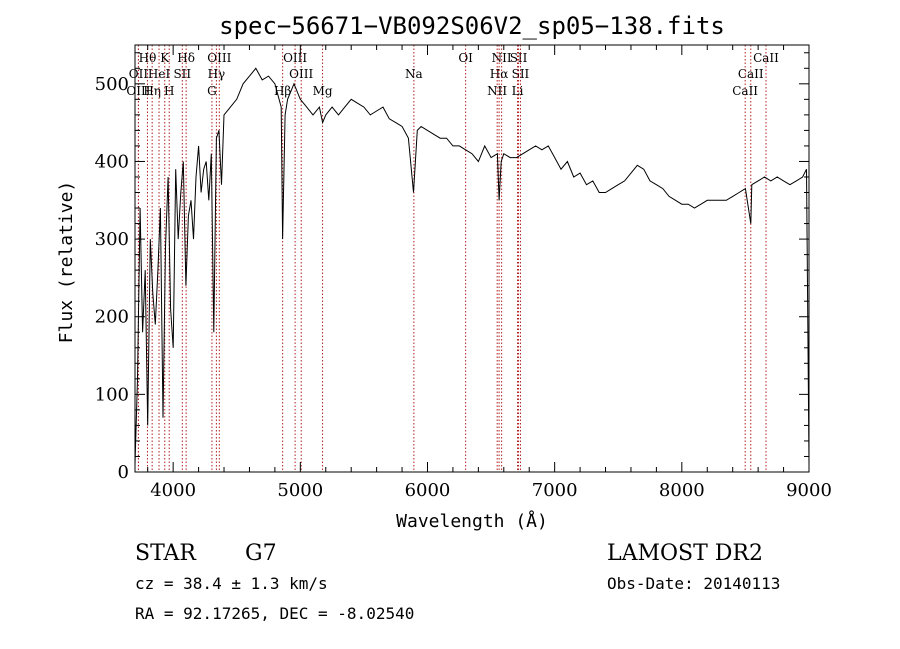  What do you see at coordinates (186, 58) in the screenshot?
I see `spectral-line-label: Hδ` at bounding box center [186, 58].